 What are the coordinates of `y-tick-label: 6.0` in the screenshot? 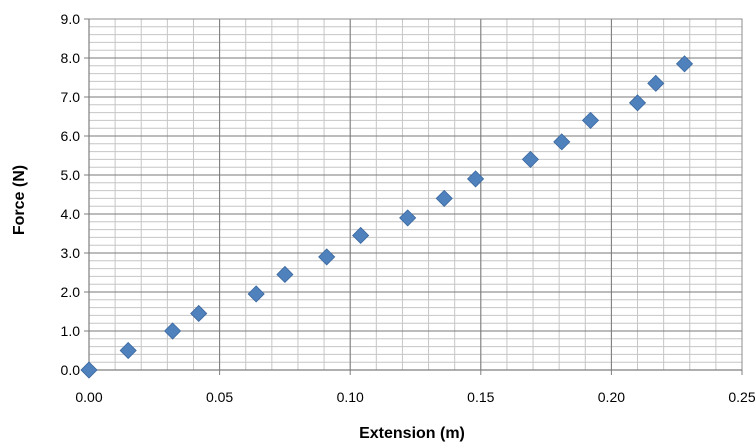 It's located at (71, 136).